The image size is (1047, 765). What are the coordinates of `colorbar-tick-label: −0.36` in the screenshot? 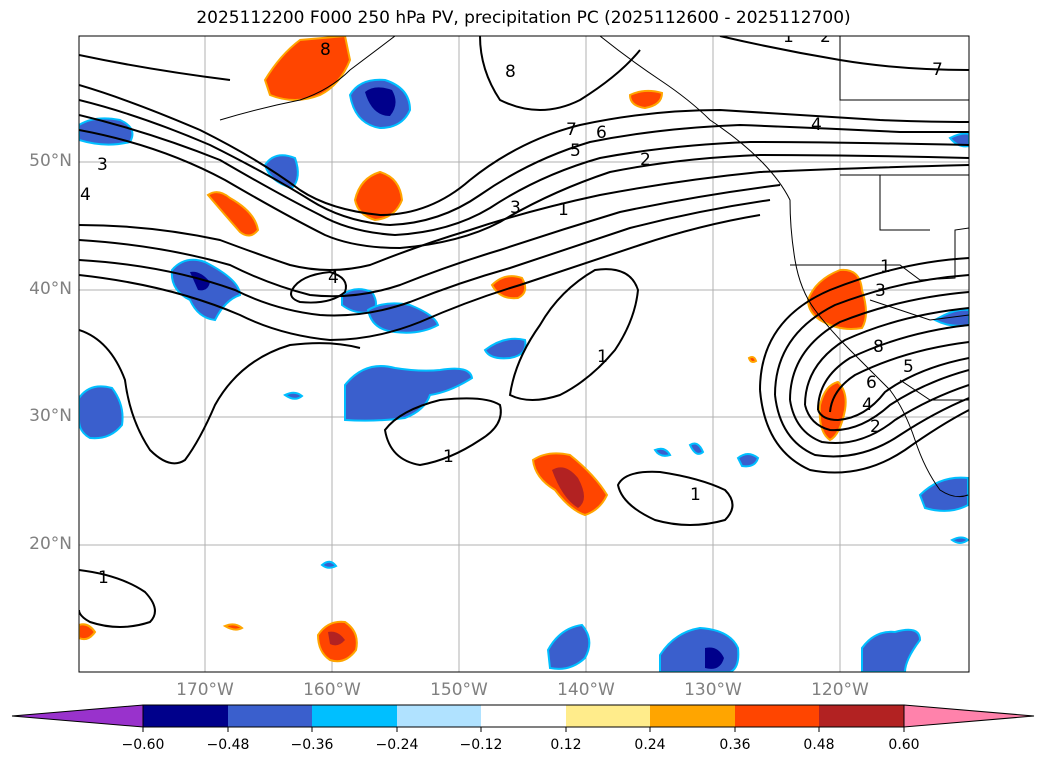 It's located at (312, 745).